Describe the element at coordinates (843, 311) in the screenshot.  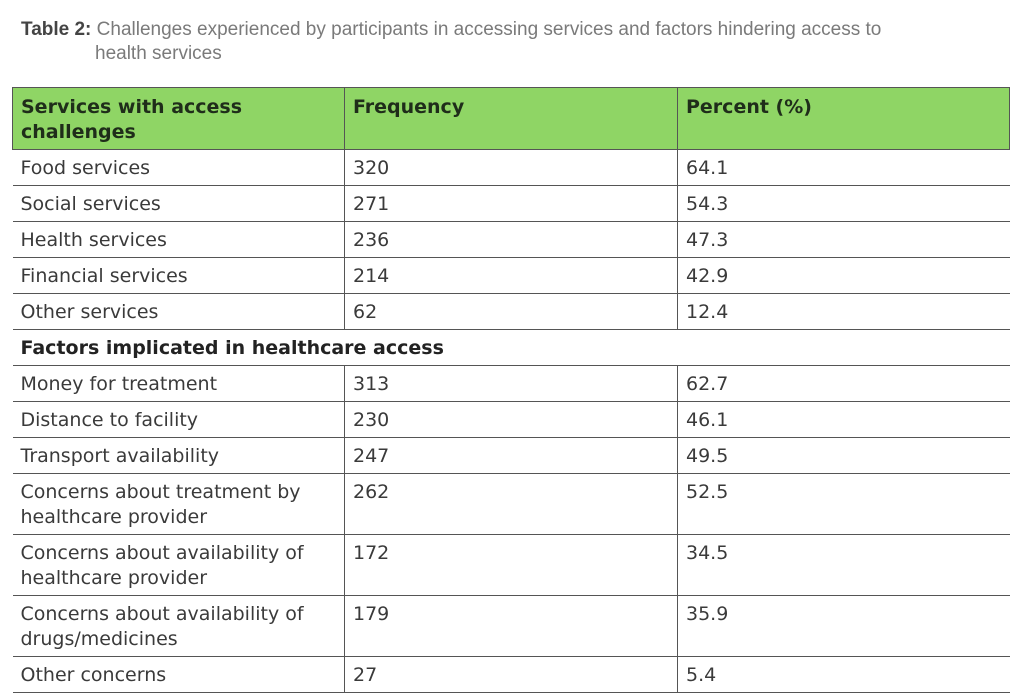
I see `row-percent: 12.4` at that location.